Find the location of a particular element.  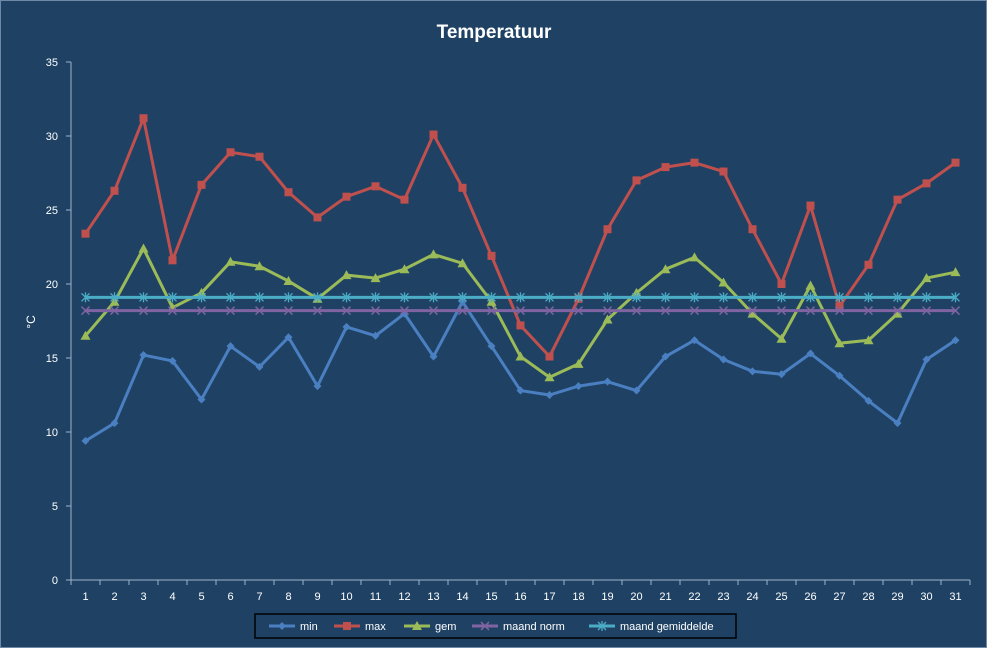

x-tick-label: 5 is located at coordinates (201, 597).